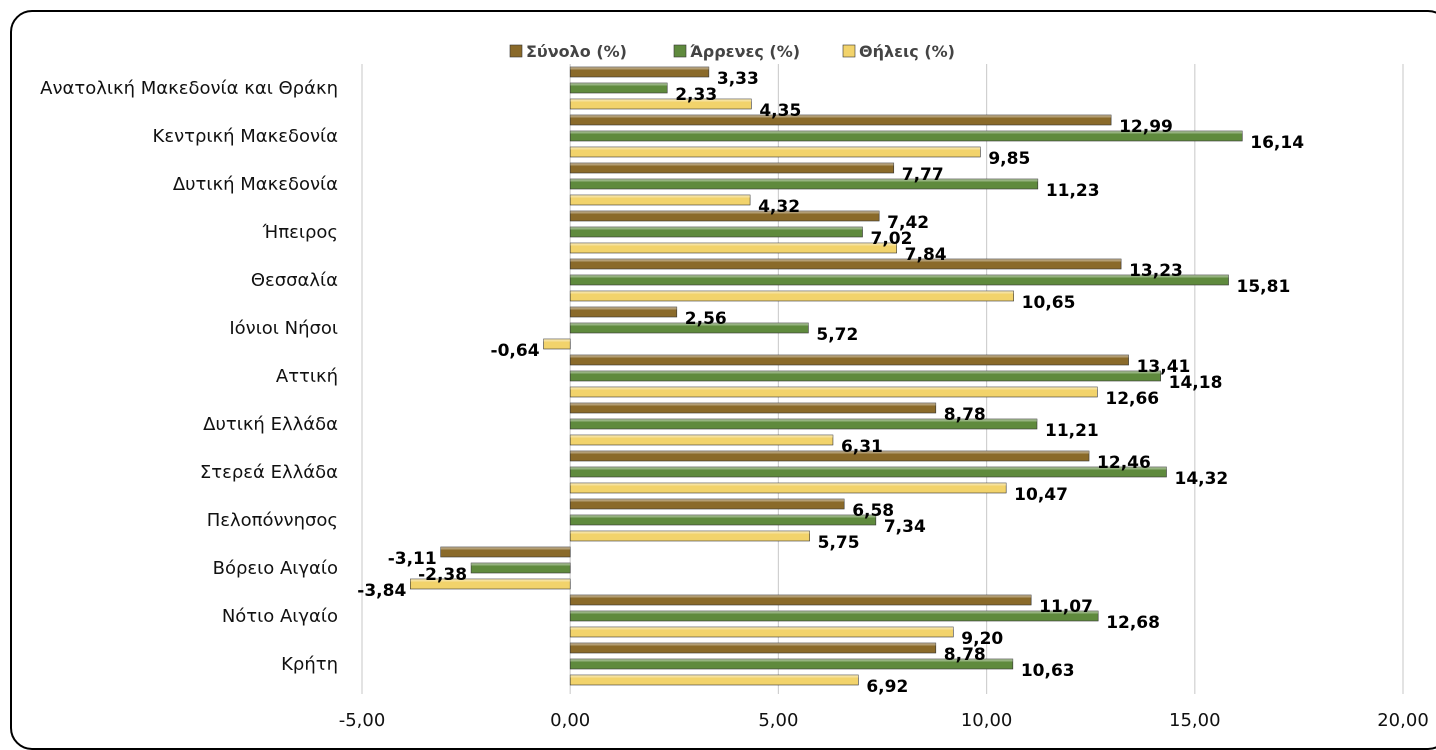 The image size is (1436, 750). I want to click on data-label: -3,84, so click(381, 591).